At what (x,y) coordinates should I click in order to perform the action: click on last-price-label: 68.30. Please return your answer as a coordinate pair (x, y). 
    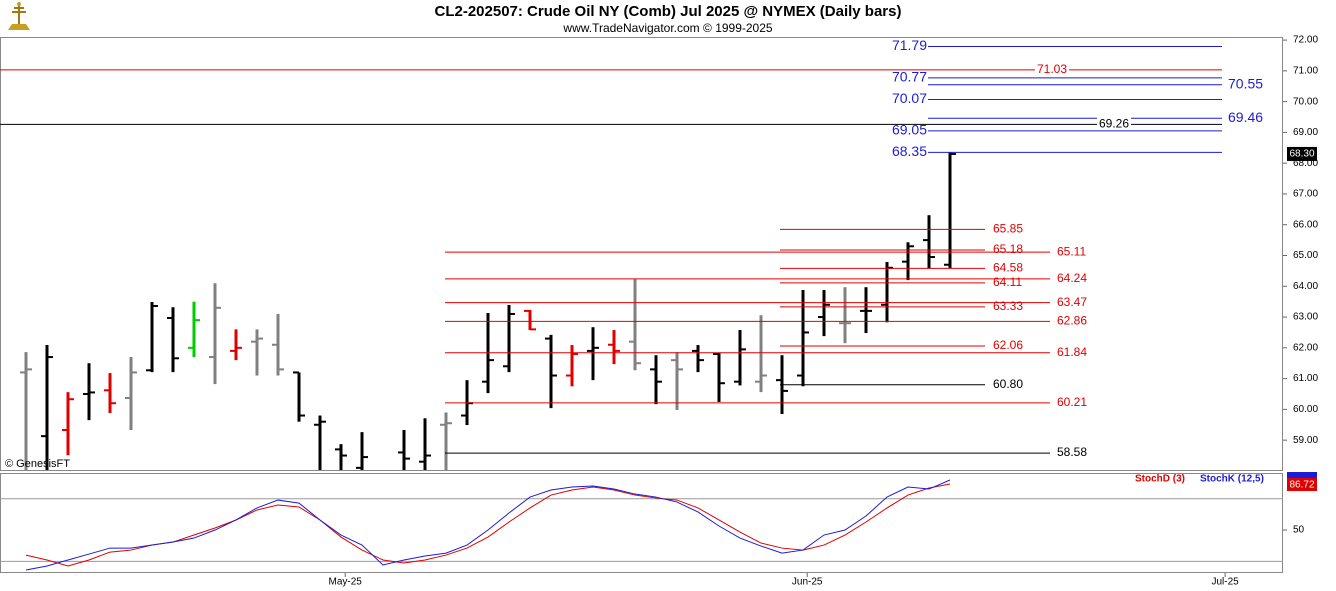
    Looking at the image, I should click on (1301, 154).